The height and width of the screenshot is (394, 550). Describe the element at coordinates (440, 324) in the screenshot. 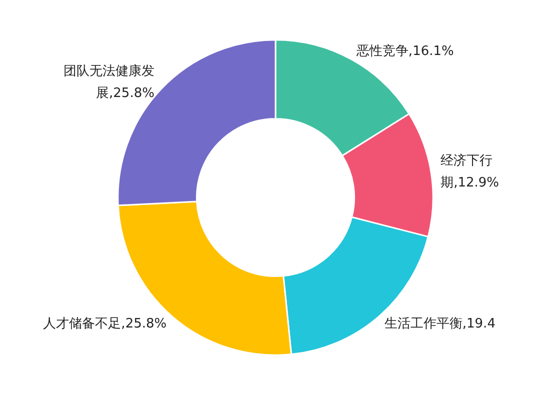

I see `slice-label: 生活工作平衡,19.4` at that location.